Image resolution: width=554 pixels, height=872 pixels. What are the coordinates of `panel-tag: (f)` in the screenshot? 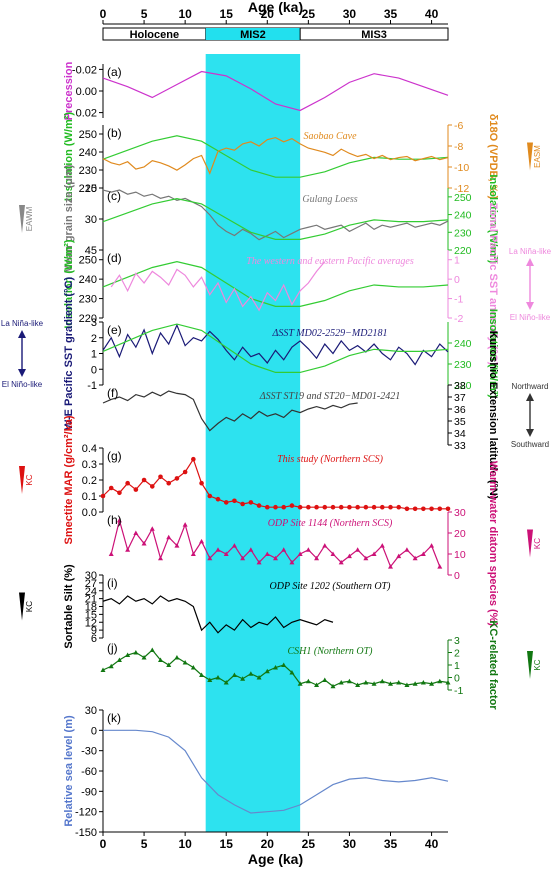 It's located at (112, 393).